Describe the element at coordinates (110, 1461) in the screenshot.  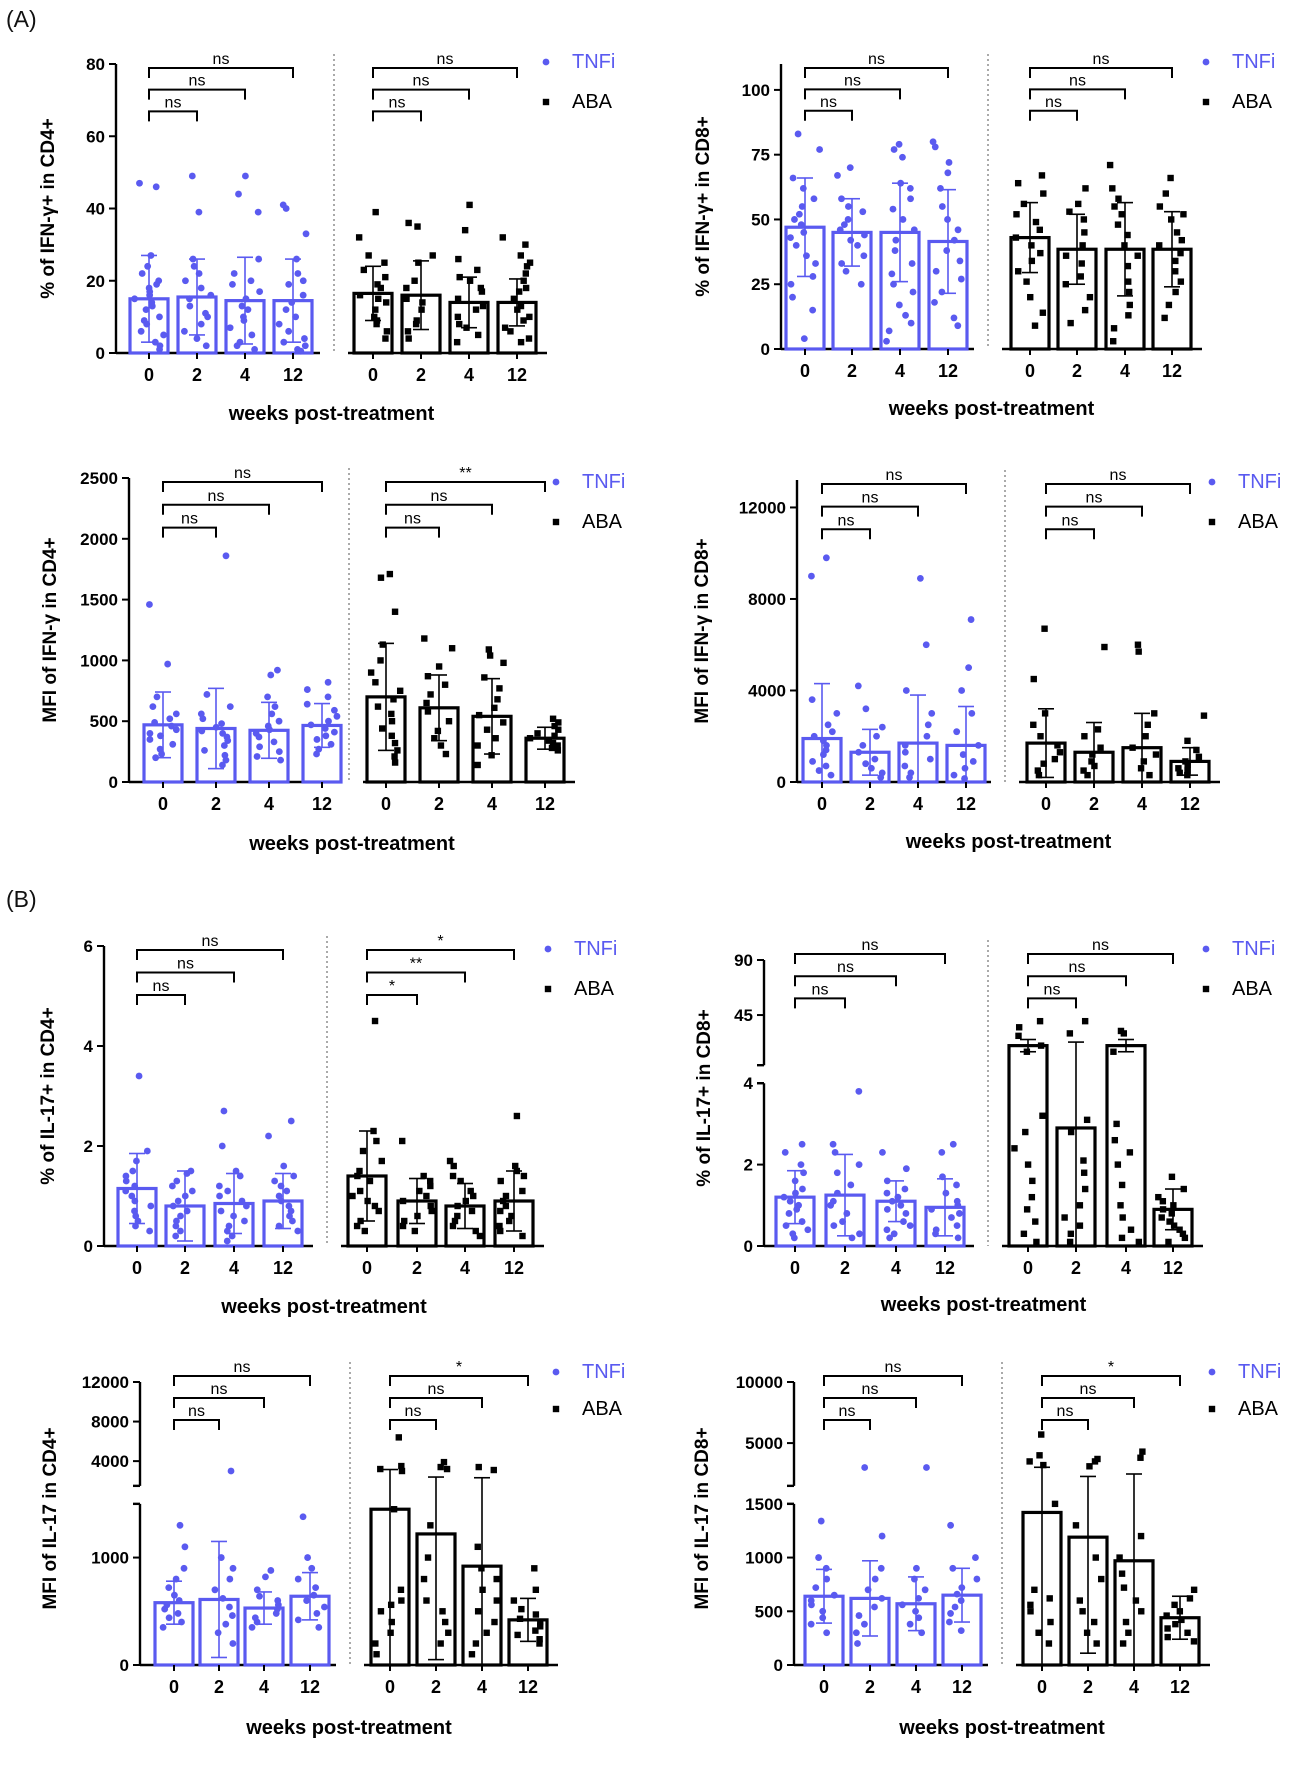
I see `y-tick-label: 4000` at that location.